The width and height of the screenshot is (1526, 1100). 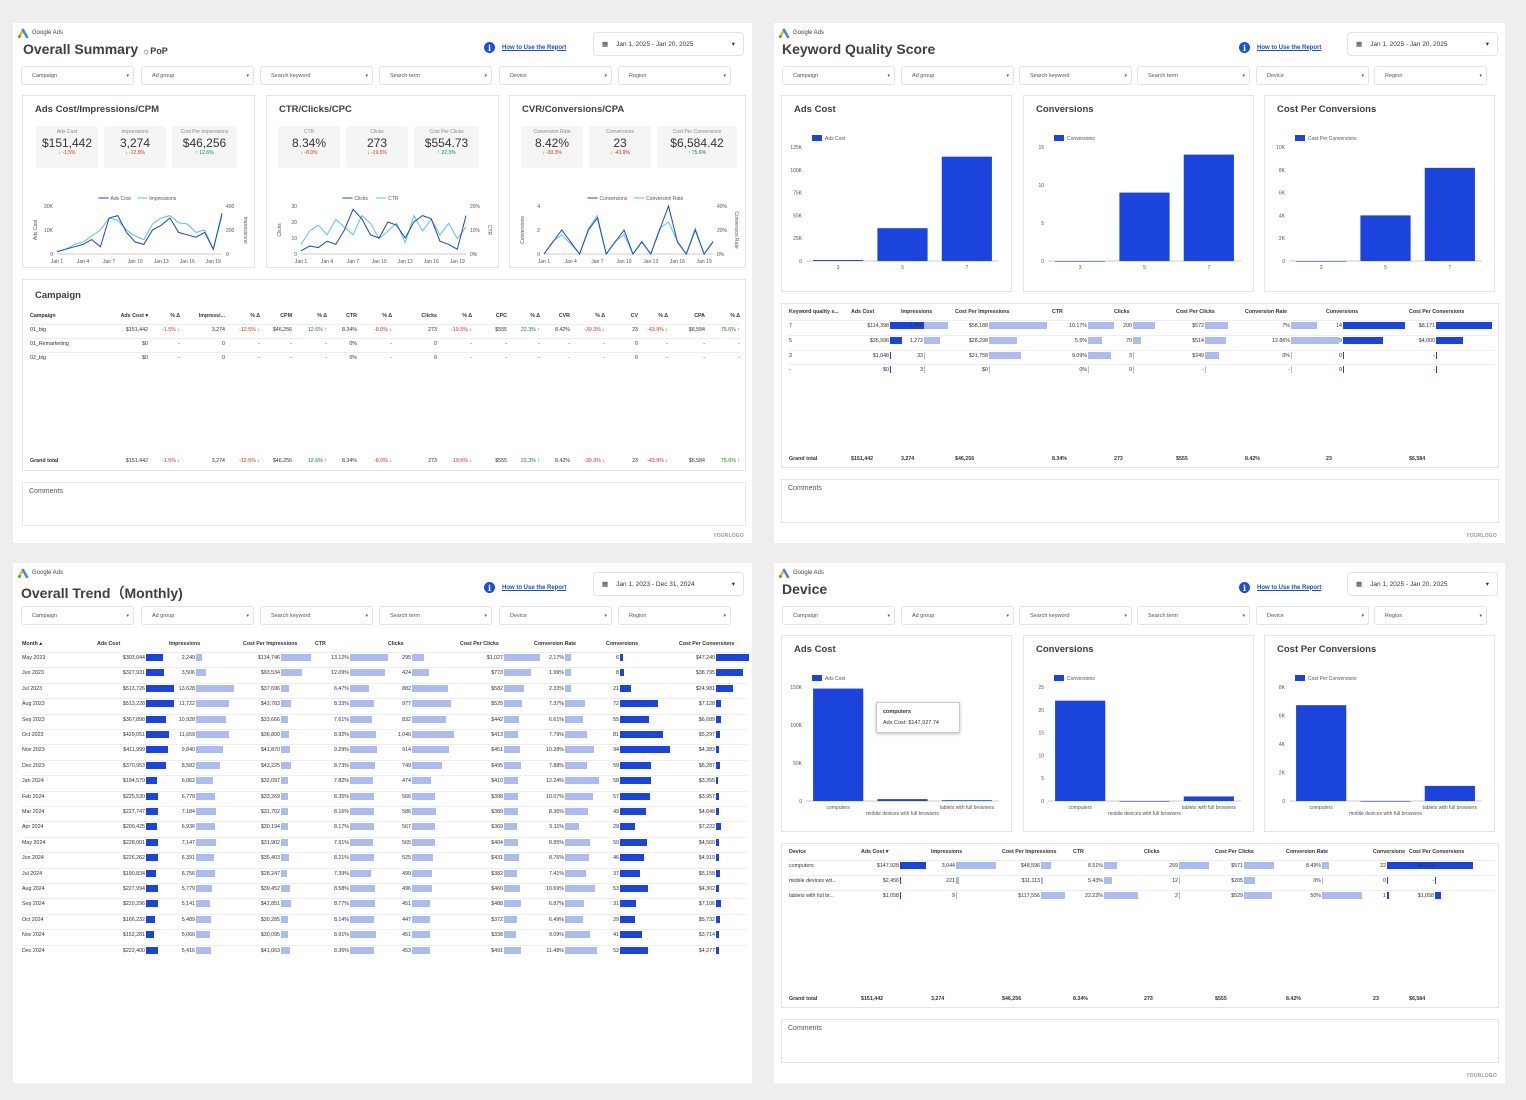 I want to click on card-title: Conversions, so click(x=1065, y=109).